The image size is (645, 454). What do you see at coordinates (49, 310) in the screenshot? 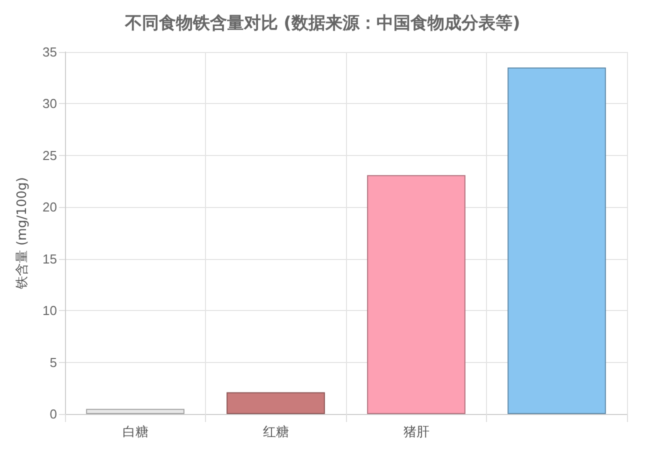
I see `y-tick-label: 10` at bounding box center [49, 310].